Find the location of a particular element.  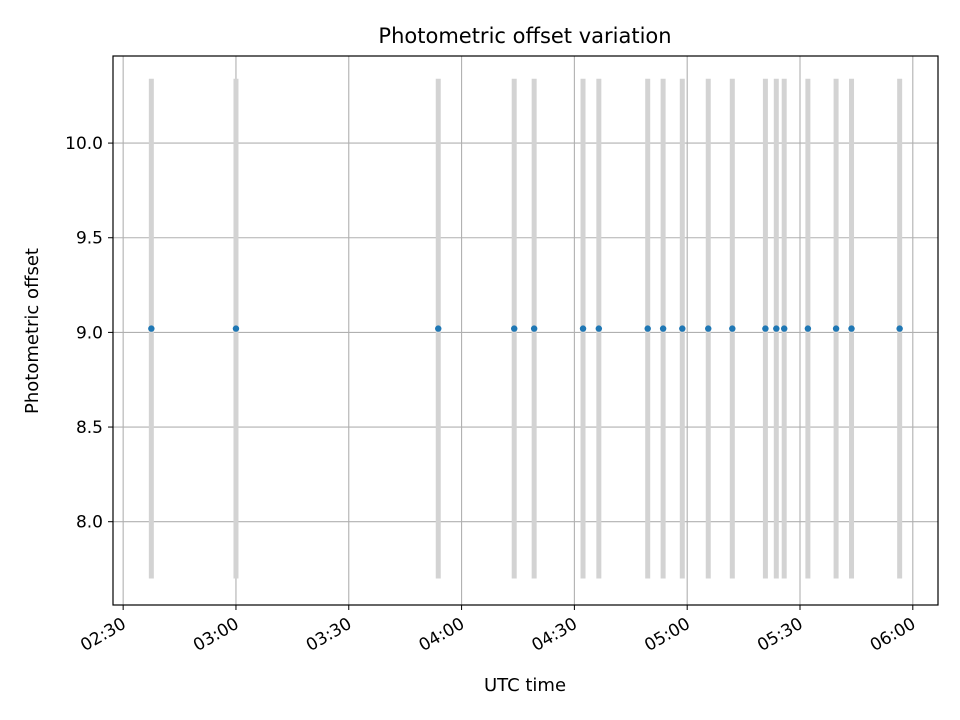

y-tick-label: 9.5 is located at coordinates (89, 239).